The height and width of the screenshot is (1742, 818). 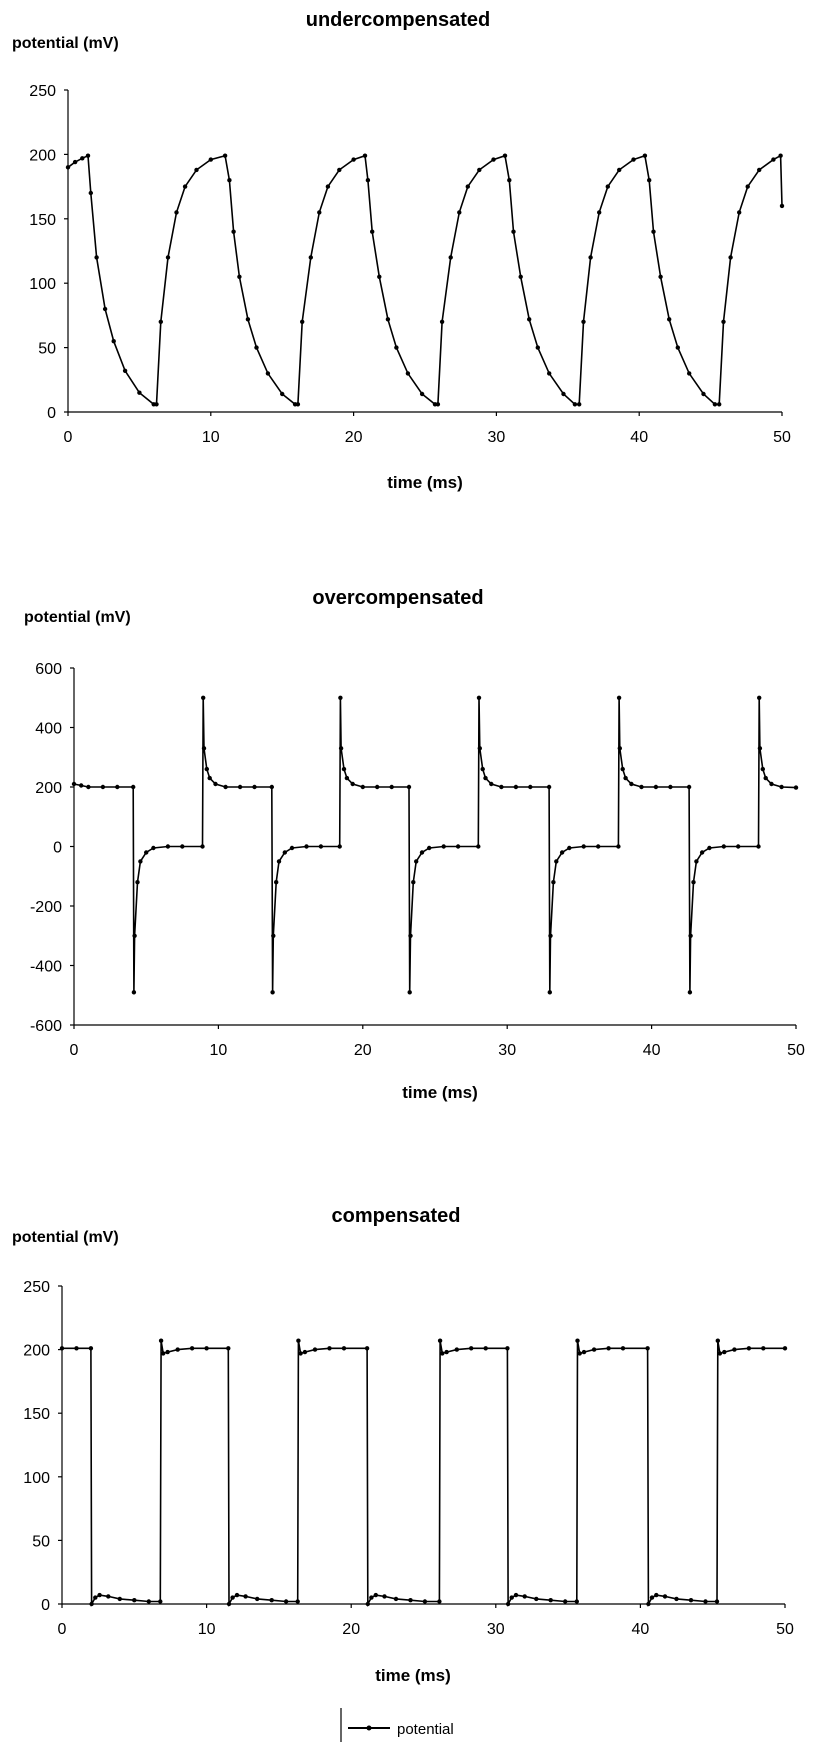 I want to click on legend-label: potential, so click(x=425, y=1729).